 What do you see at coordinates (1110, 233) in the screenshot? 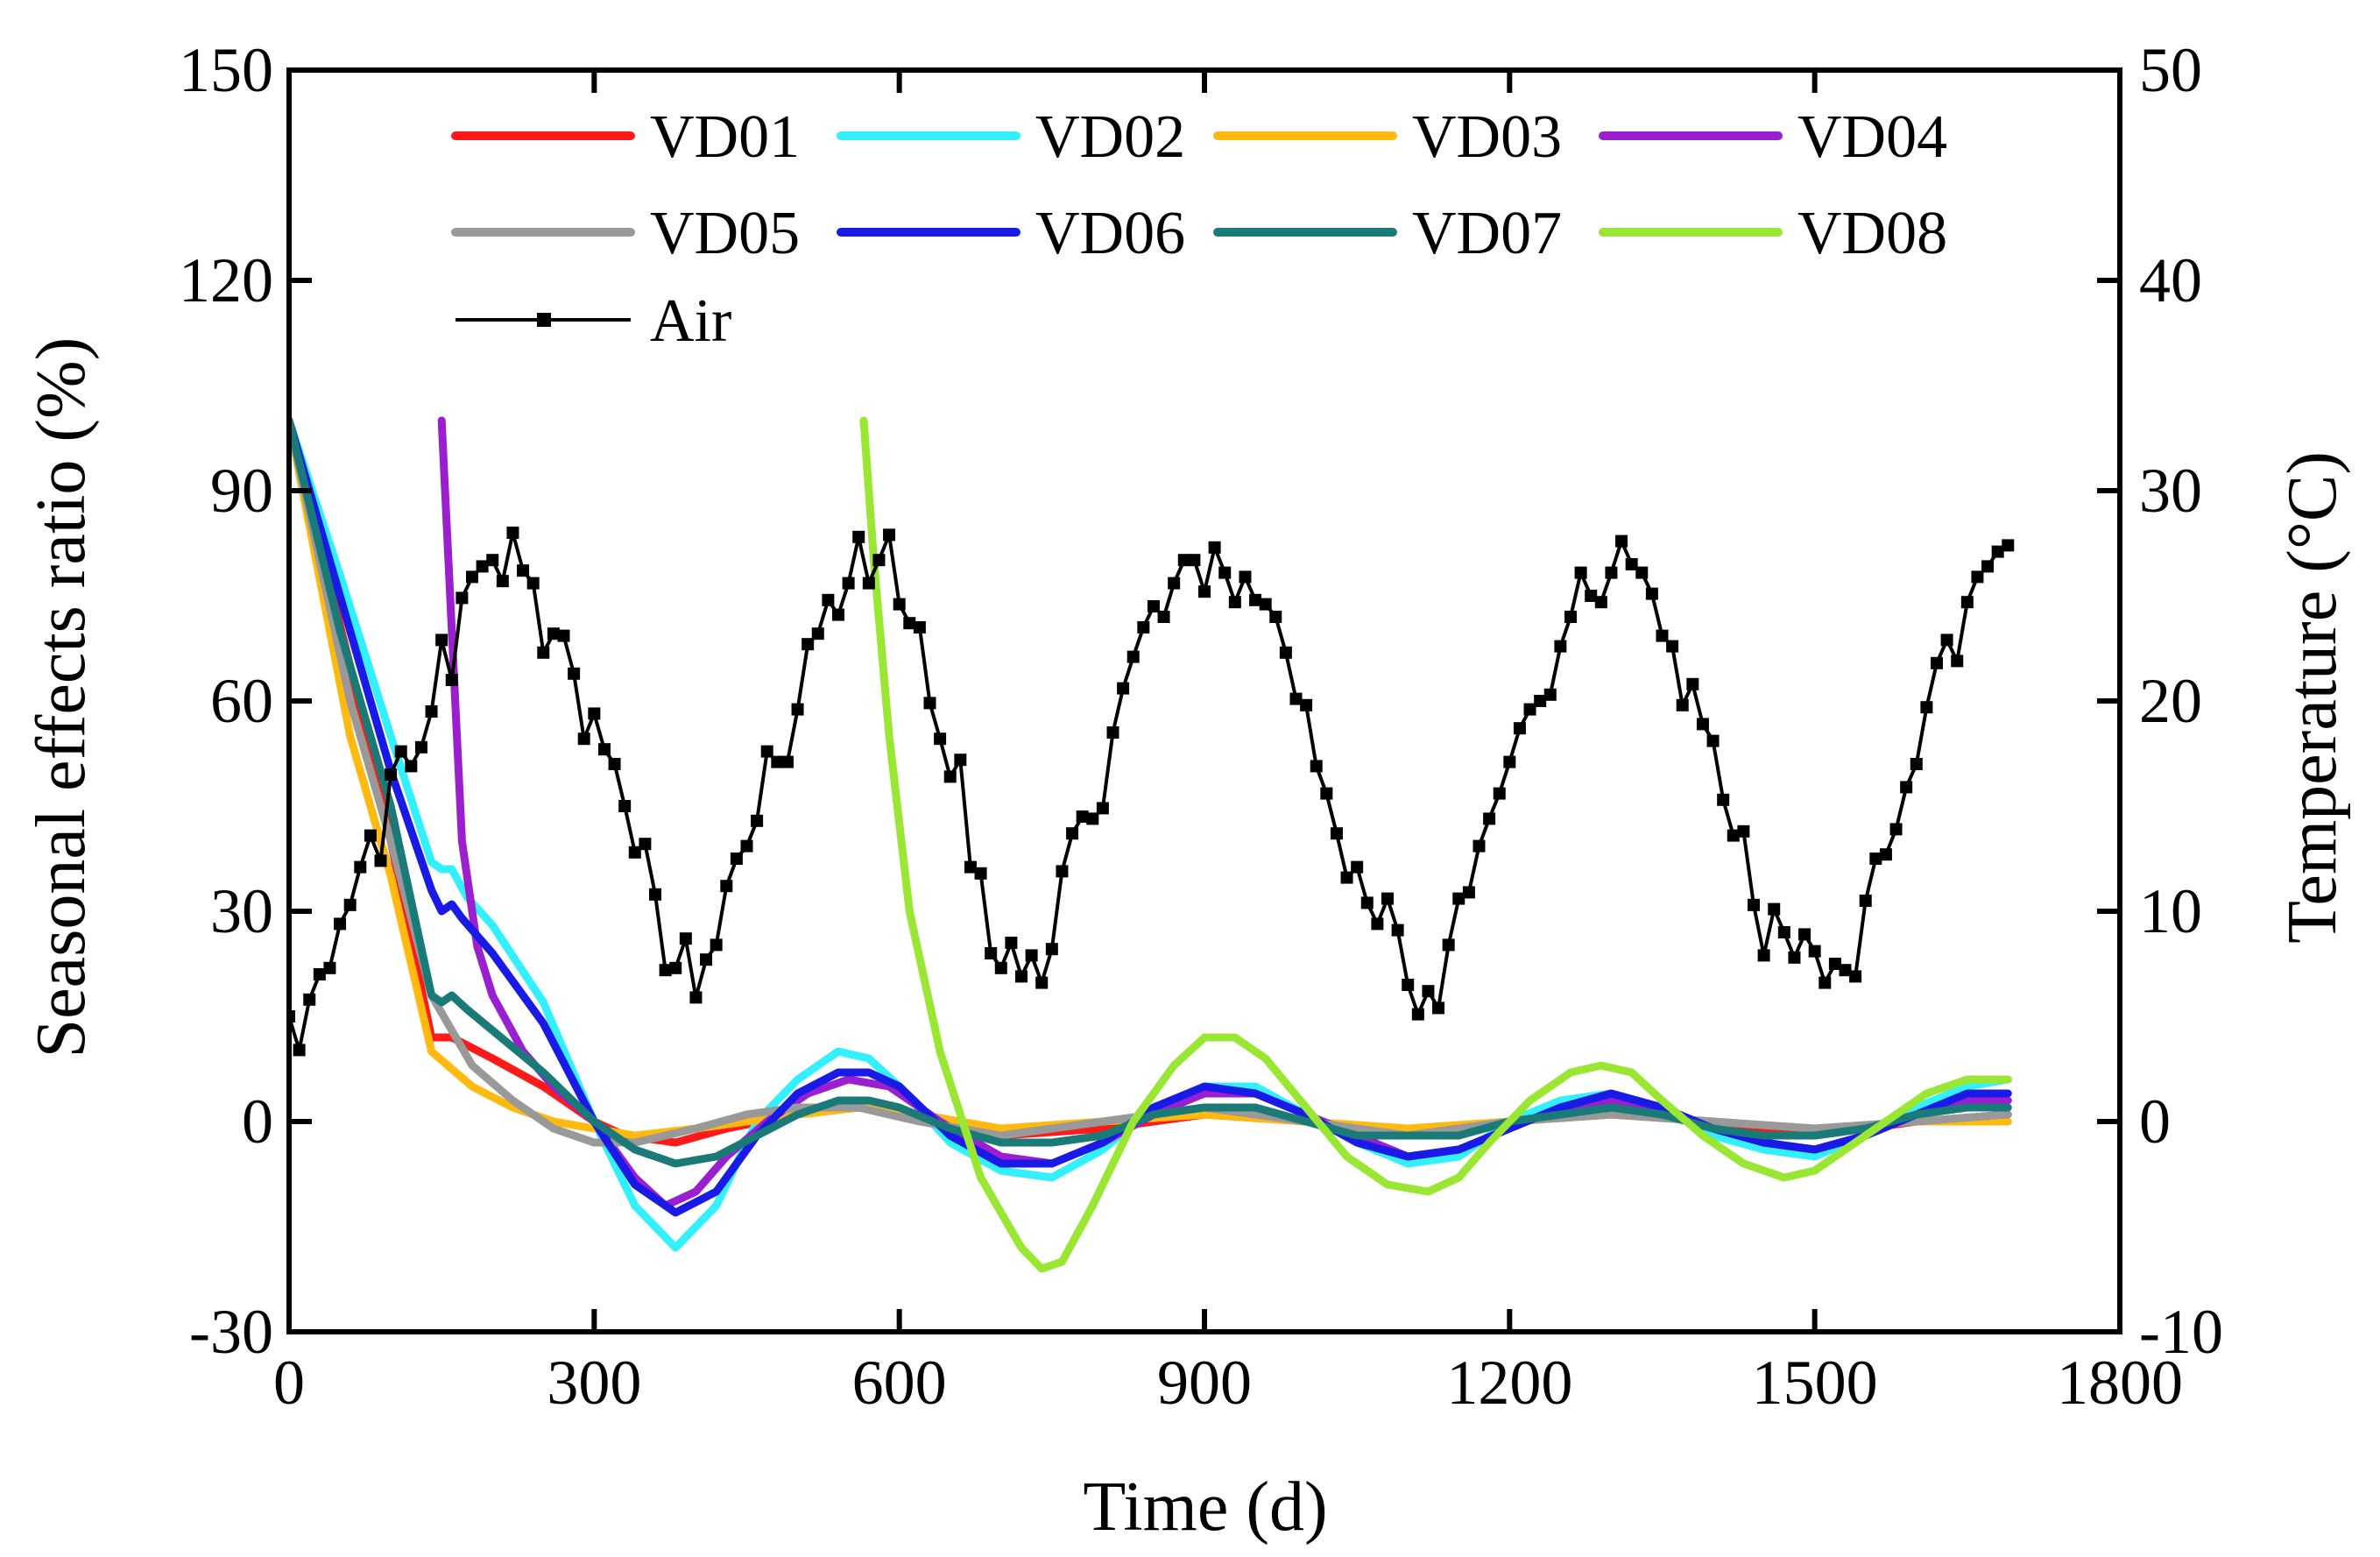
I see `legend-label-vd06: VD06` at bounding box center [1110, 233].